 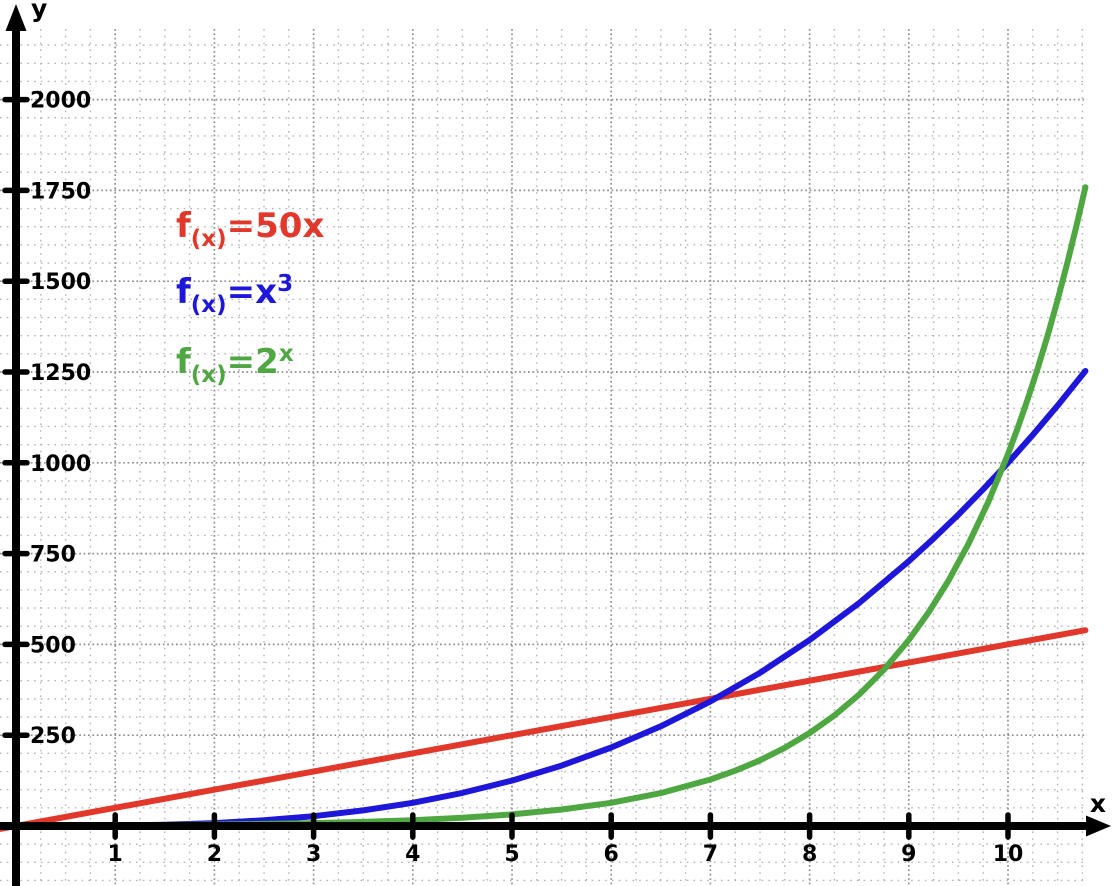 I want to click on y-tick-label: 750, so click(x=53, y=555).